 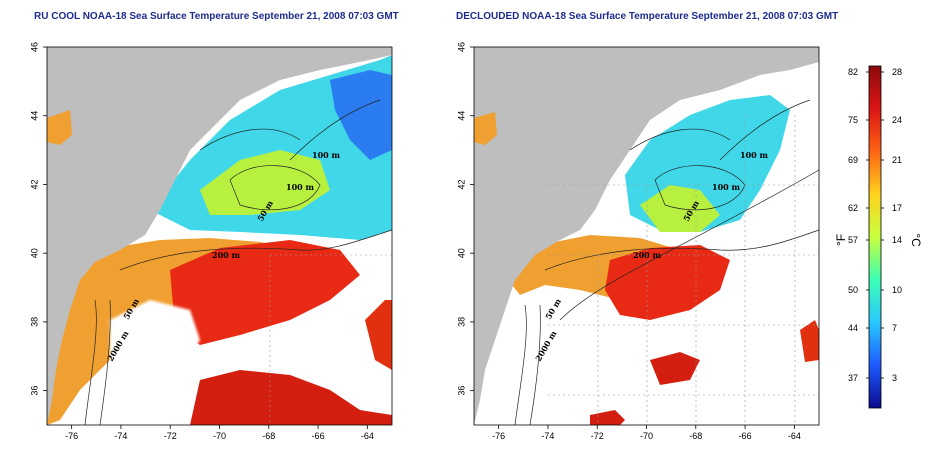 What do you see at coordinates (897, 208) in the screenshot?
I see `colorbar-celsius-tick-label: 17` at bounding box center [897, 208].